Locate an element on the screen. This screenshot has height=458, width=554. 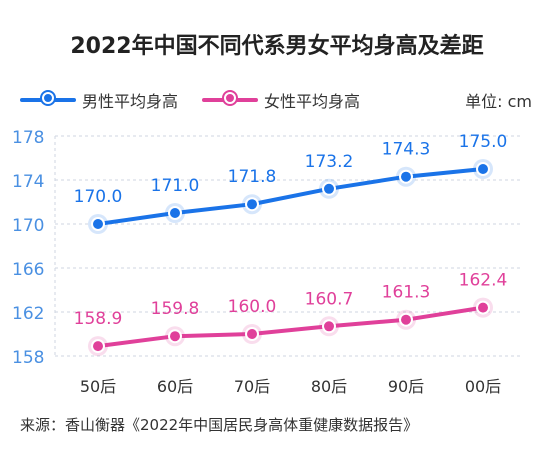
unit-label: 单位: cm is located at coordinates (498, 101).